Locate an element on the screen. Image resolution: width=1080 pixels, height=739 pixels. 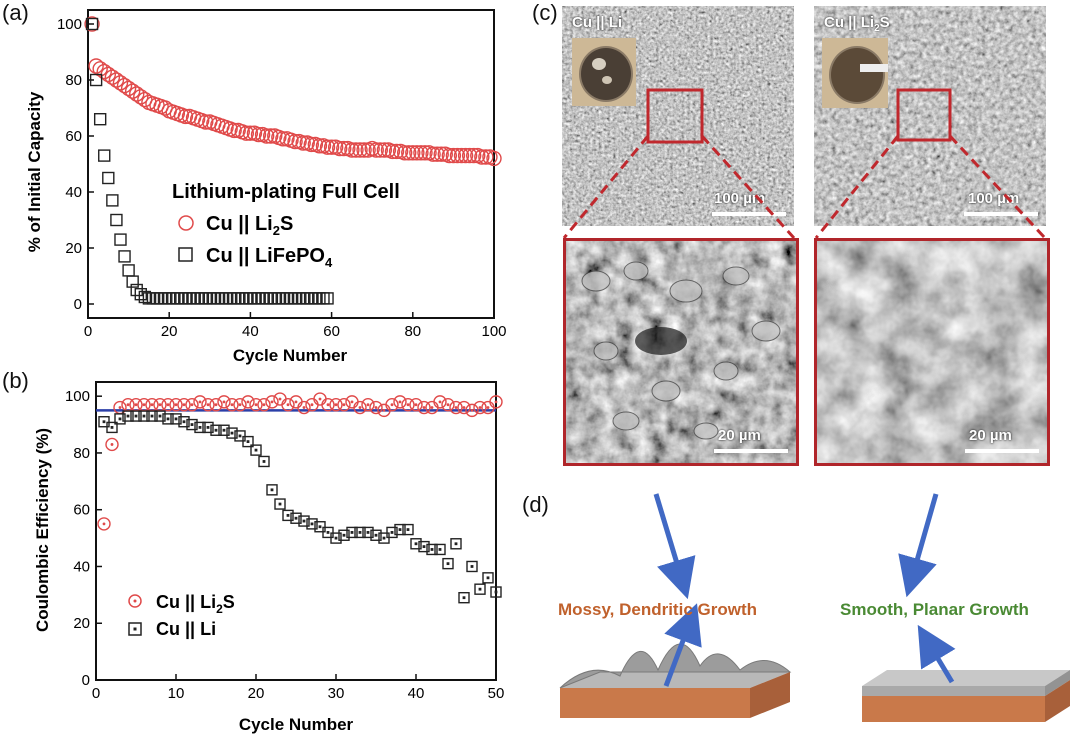
sem-title-cu-li: Cu || Li is located at coordinates (597, 22).